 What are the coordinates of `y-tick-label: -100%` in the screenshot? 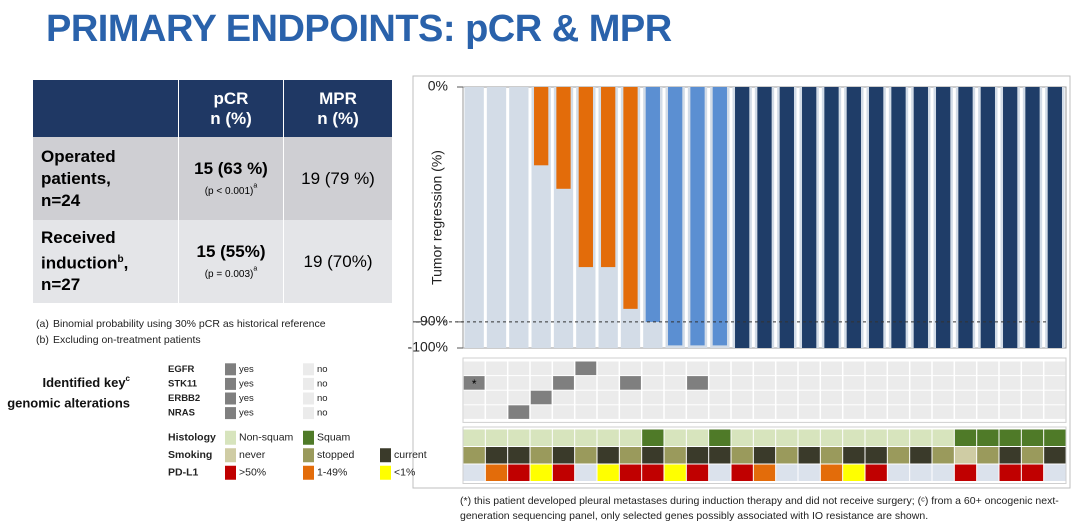 It's located at (428, 347).